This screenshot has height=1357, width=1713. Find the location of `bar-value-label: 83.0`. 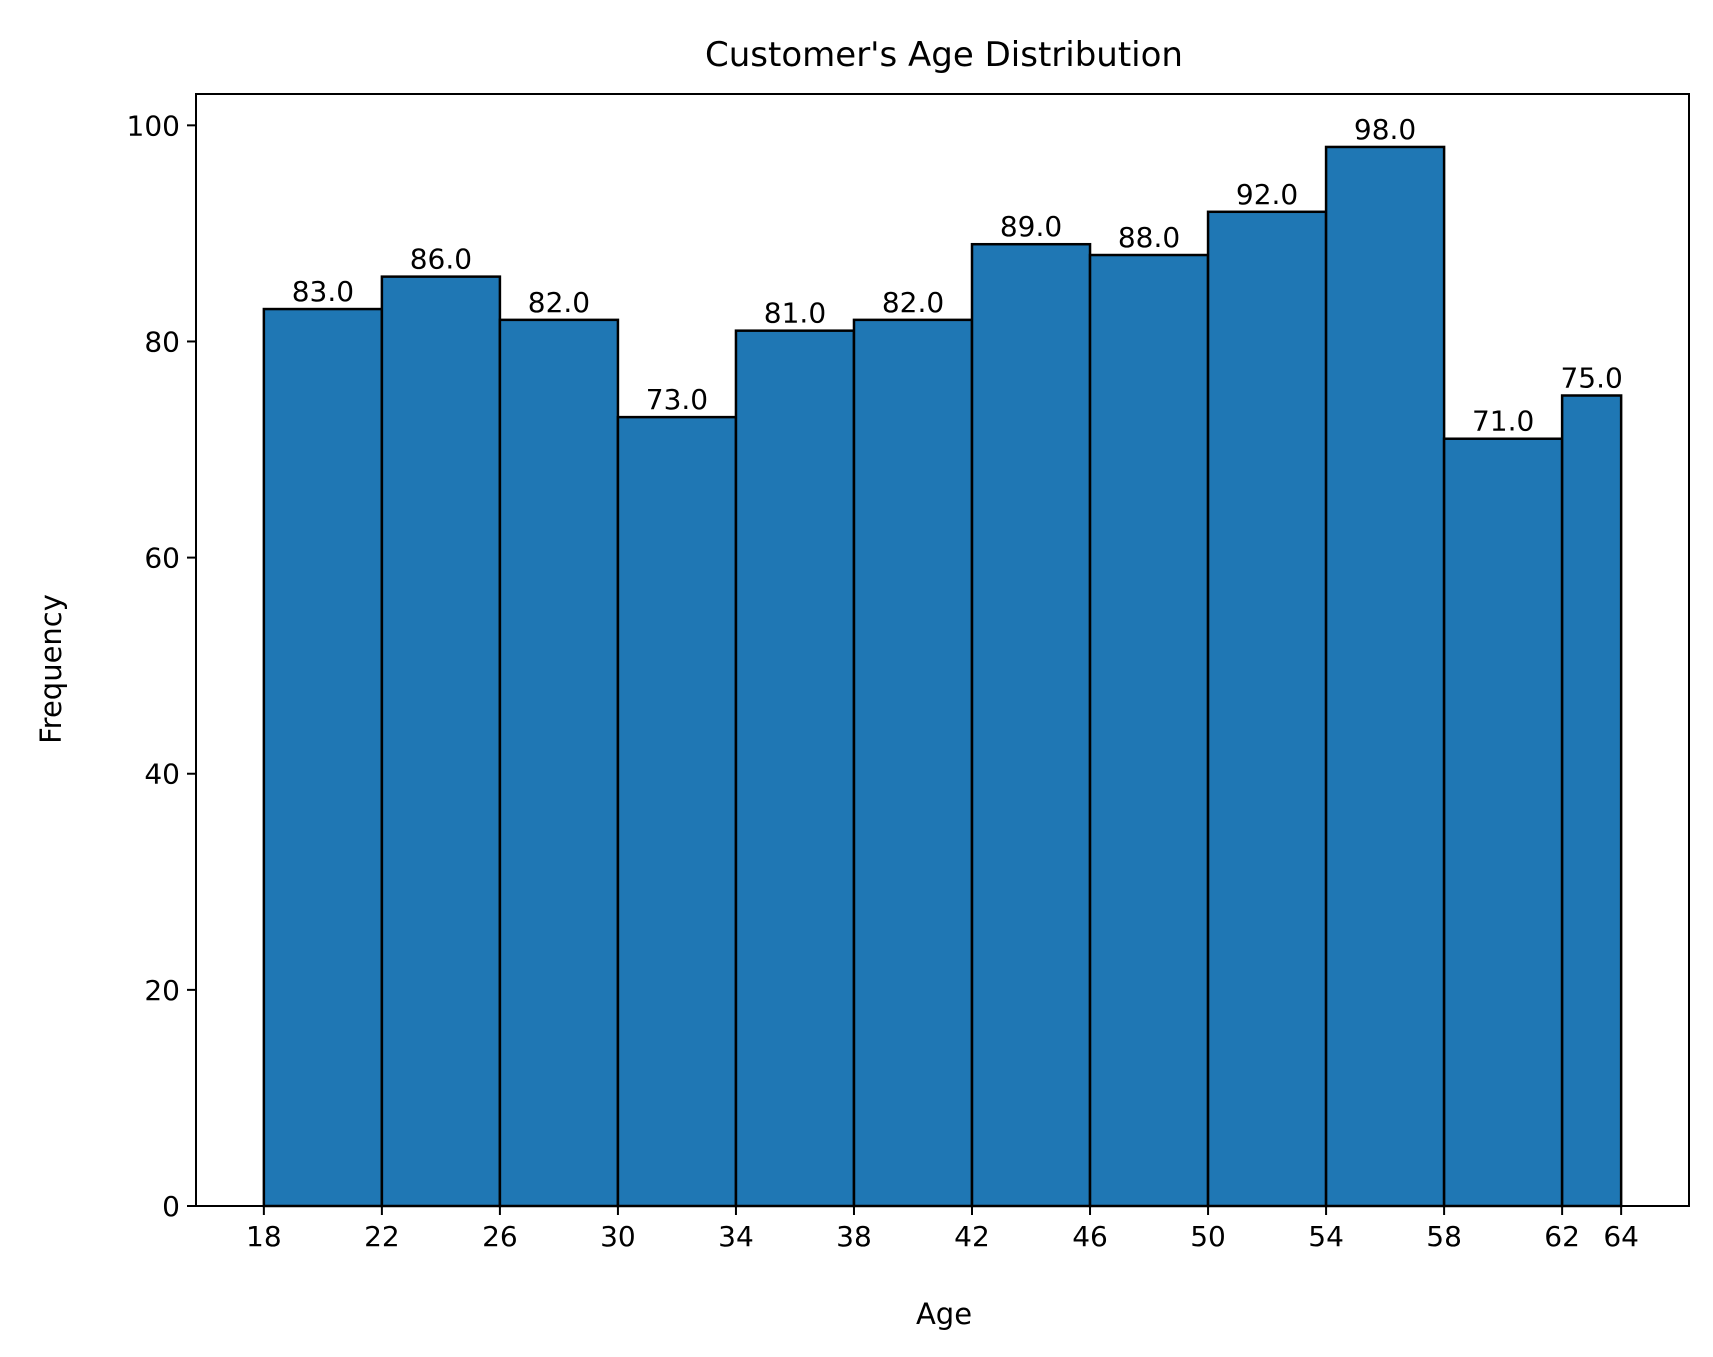

bar-value-label: 83.0 is located at coordinates (323, 291).